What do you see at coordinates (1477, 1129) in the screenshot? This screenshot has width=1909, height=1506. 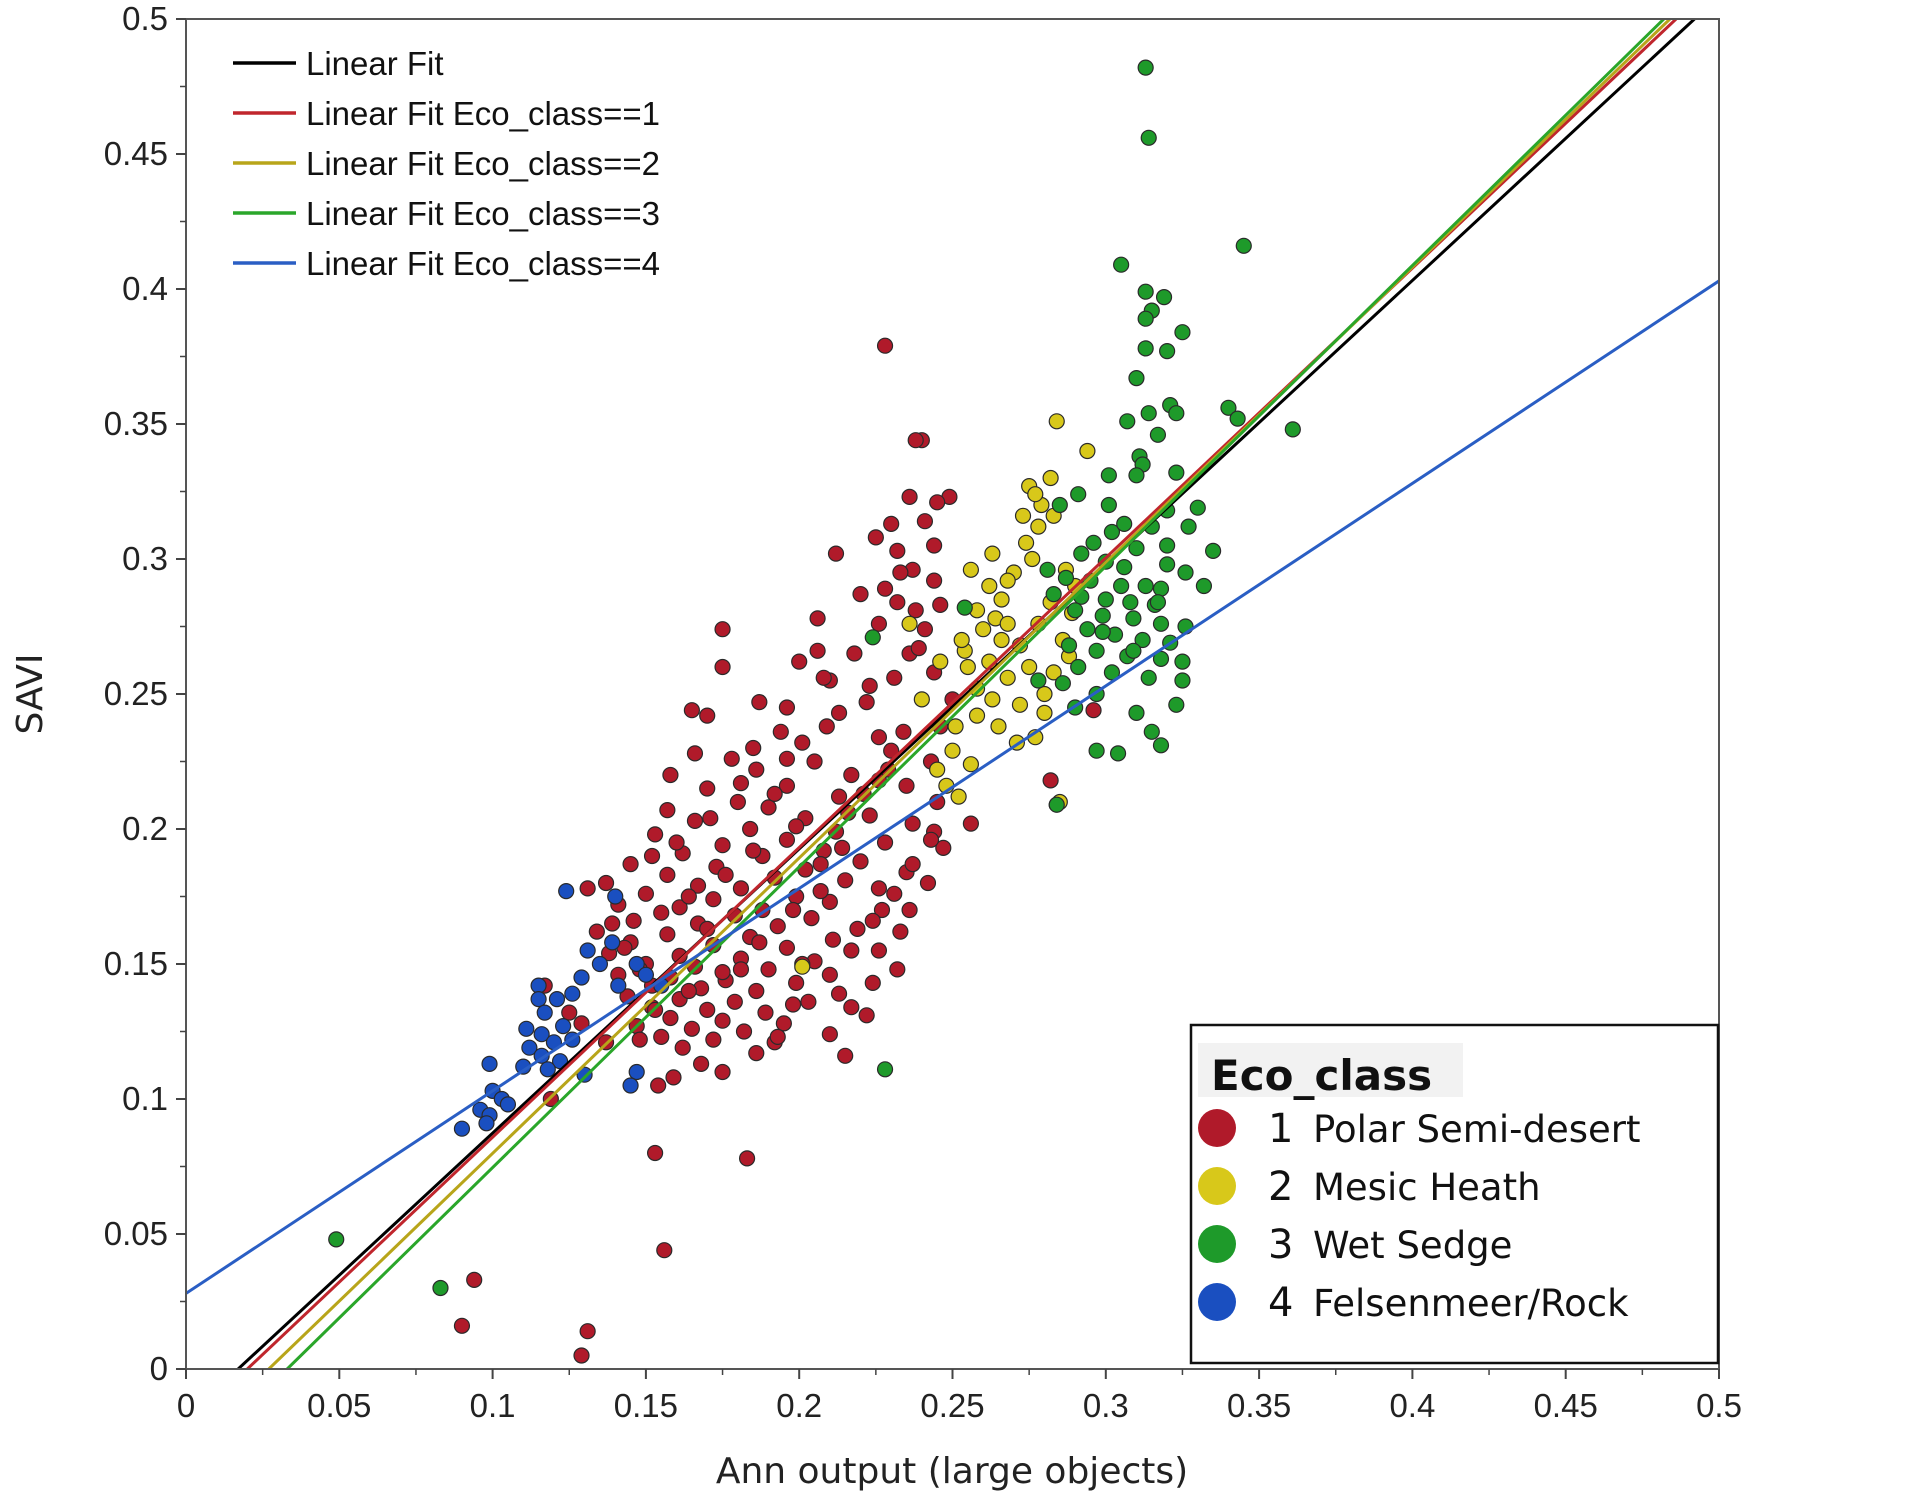 I see `eco-class-label: Polar Semi-desert` at bounding box center [1477, 1129].